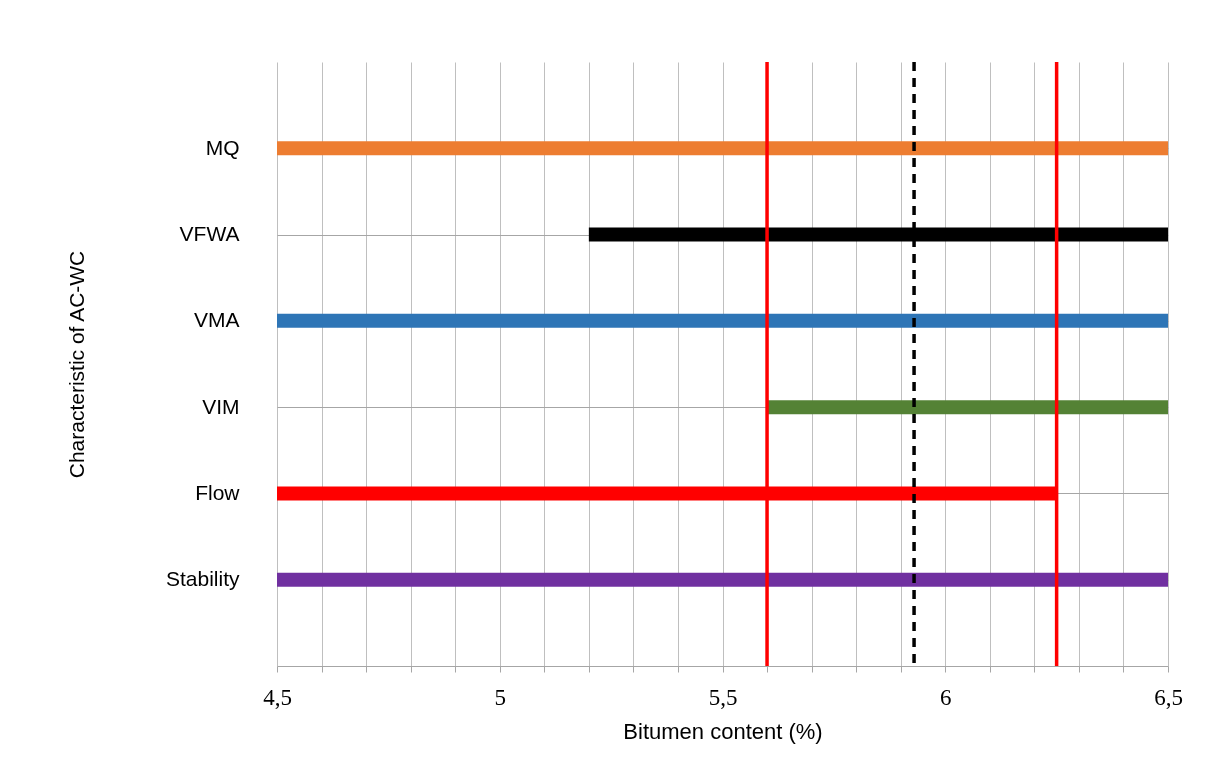  Describe the element at coordinates (209, 234) in the screenshot. I see `y-tick-label: VFWA` at that location.